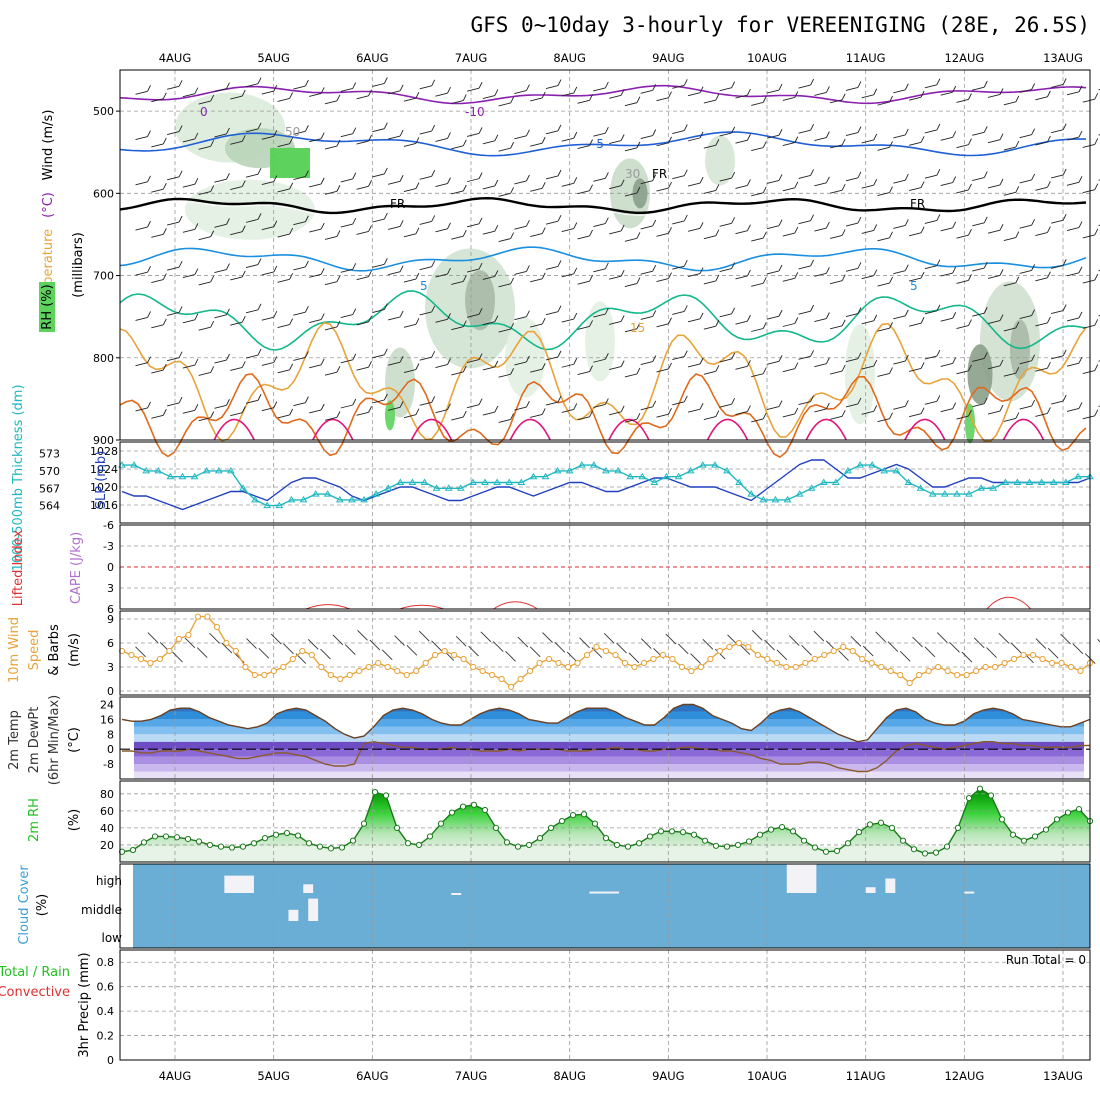 This screenshot has height=1100, width=1100. What do you see at coordinates (49, 471) in the screenshot?
I see `thickness-tick-label: 570` at bounding box center [49, 471].